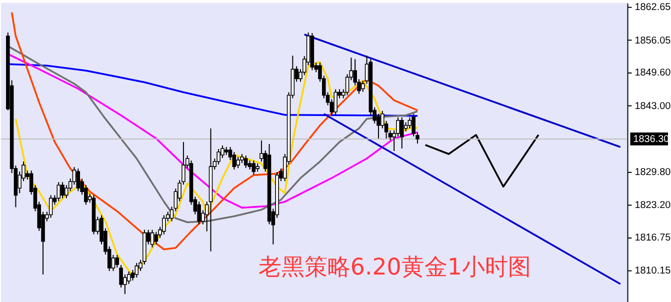 The width and height of the screenshot is (671, 302). What do you see at coordinates (652, 106) in the screenshot?
I see `y-tick-label: 1843.00` at bounding box center [652, 106].